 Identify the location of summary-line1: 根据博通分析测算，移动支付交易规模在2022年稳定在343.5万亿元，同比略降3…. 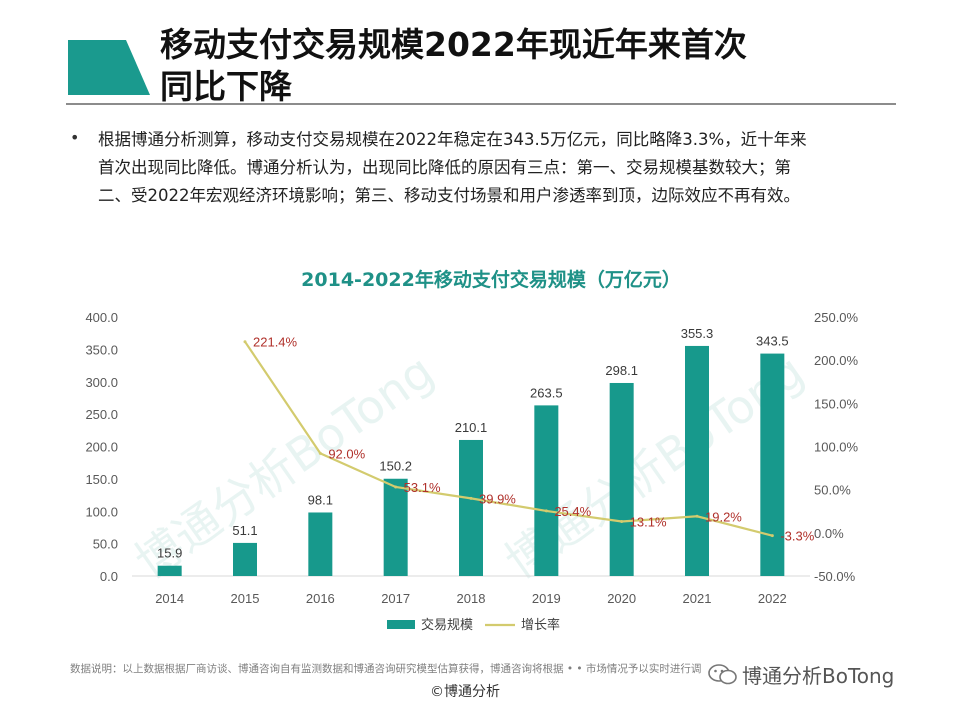
(452, 139).